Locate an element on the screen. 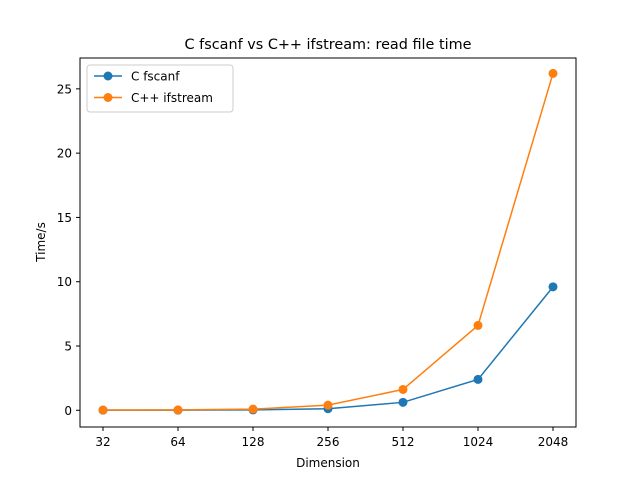  x-tick-label: 128 is located at coordinates (253, 442).